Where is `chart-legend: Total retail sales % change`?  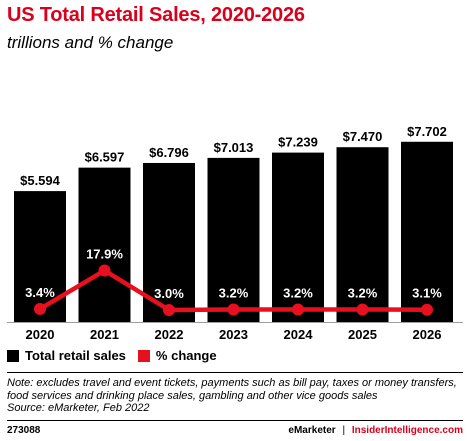
chart-legend: Total retail sales % change is located at coordinates (118, 355).